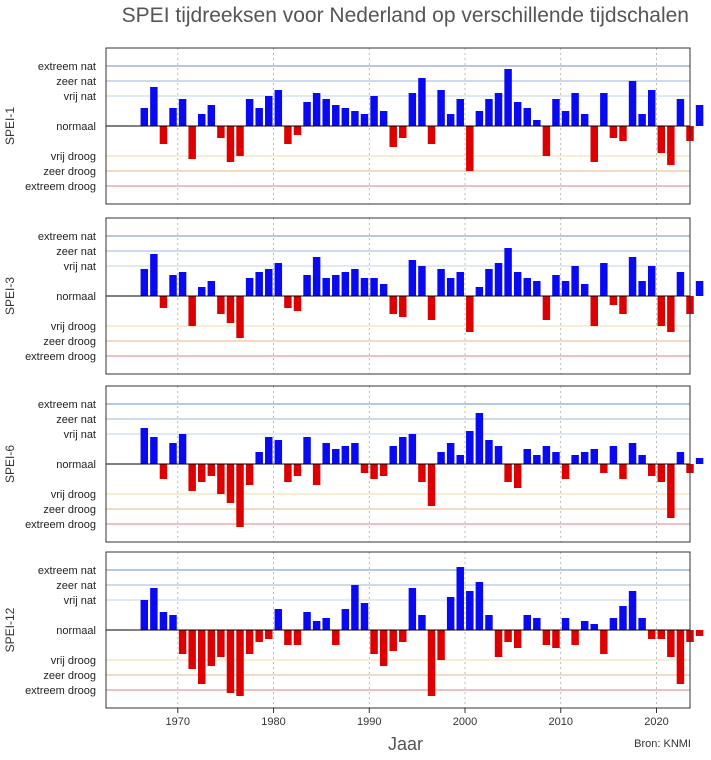  Describe the element at coordinates (10, 629) in the screenshot. I see `panel-ylabel: SPEI-12` at that location.